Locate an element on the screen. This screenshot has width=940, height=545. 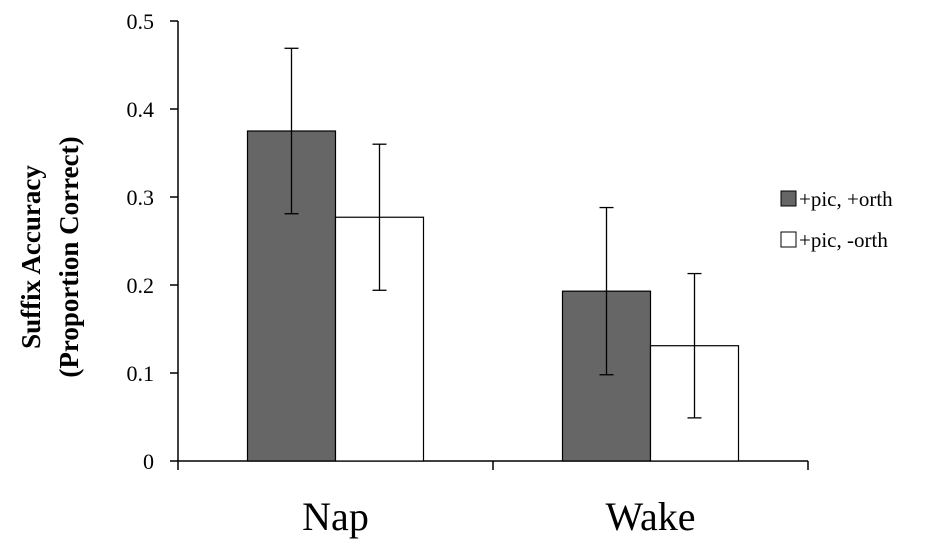
y-tick-label: 0 is located at coordinates (148, 461).